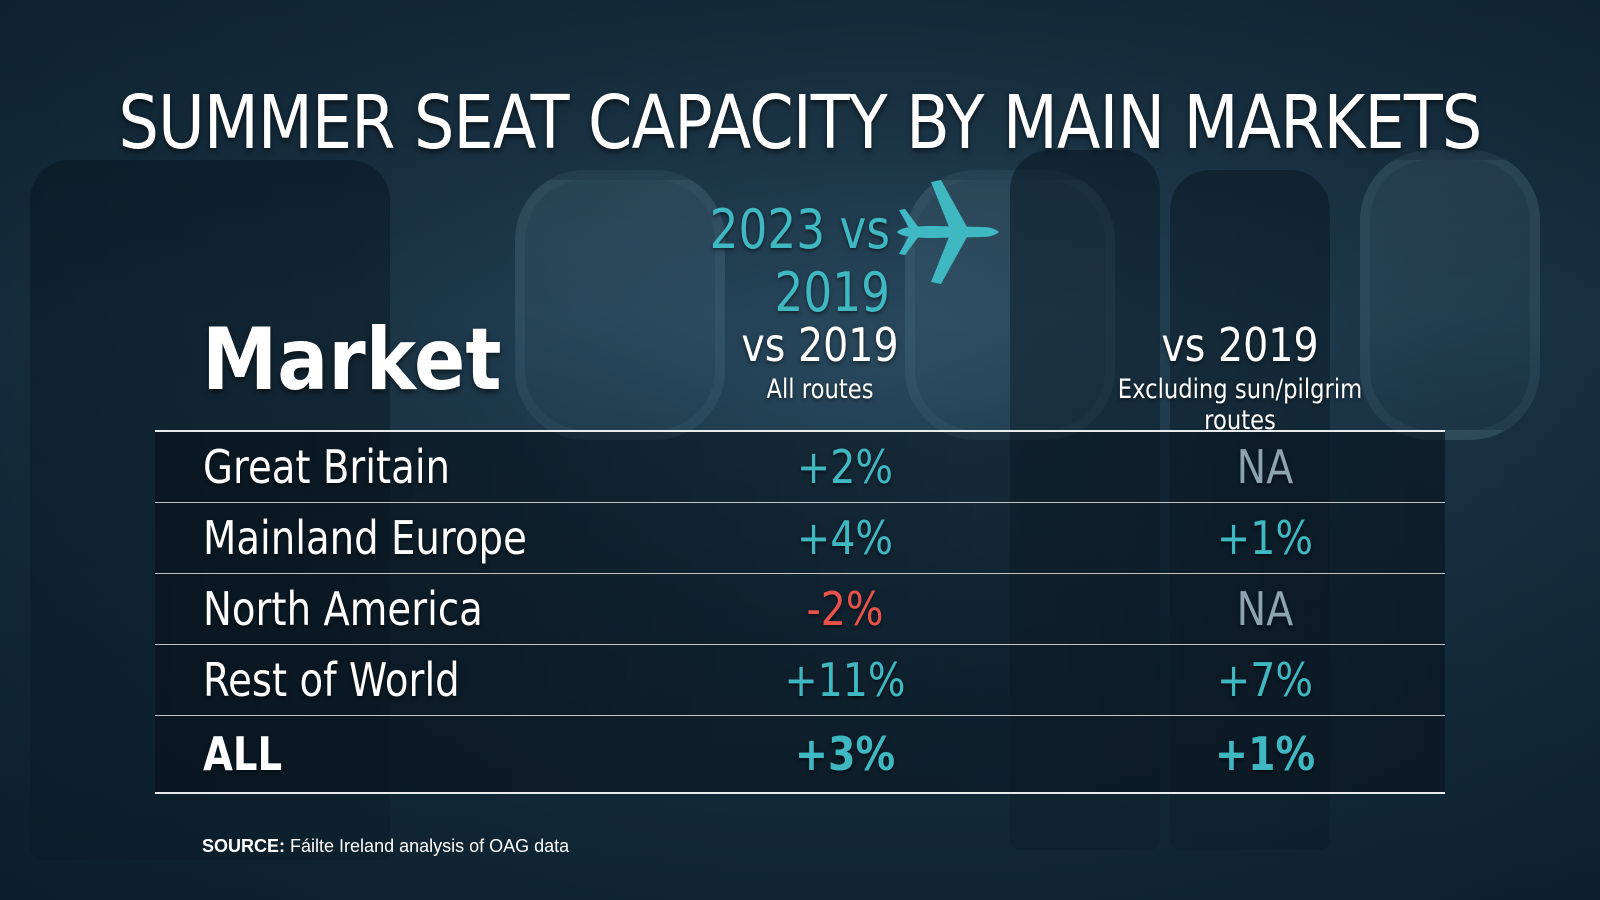 The height and width of the screenshot is (900, 1600). I want to click on subtitle-group: 2023 vs 2019, so click(790, 251).